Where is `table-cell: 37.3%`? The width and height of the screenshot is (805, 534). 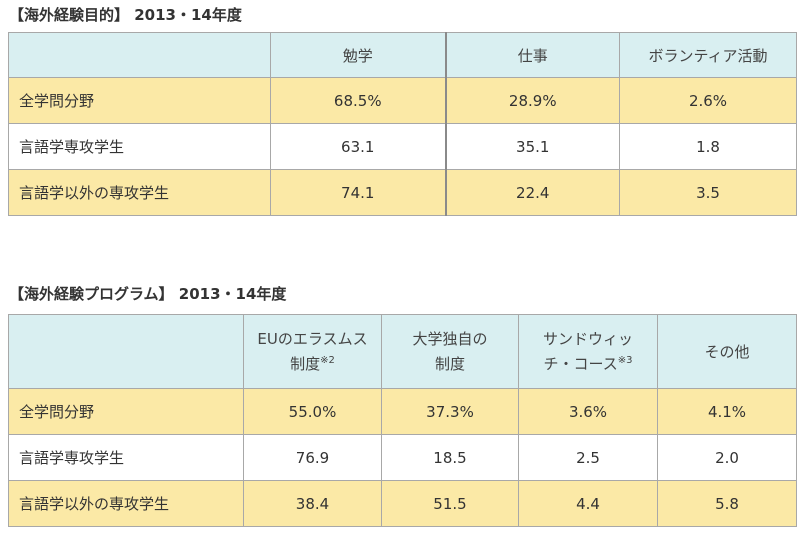 table-cell: 37.3% is located at coordinates (450, 411).